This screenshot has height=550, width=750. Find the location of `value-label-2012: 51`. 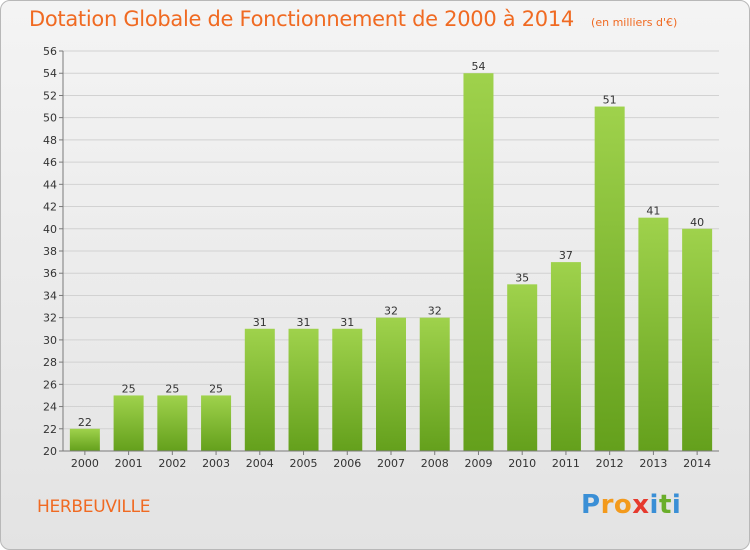

value-label-2012: 51 is located at coordinates (610, 100).